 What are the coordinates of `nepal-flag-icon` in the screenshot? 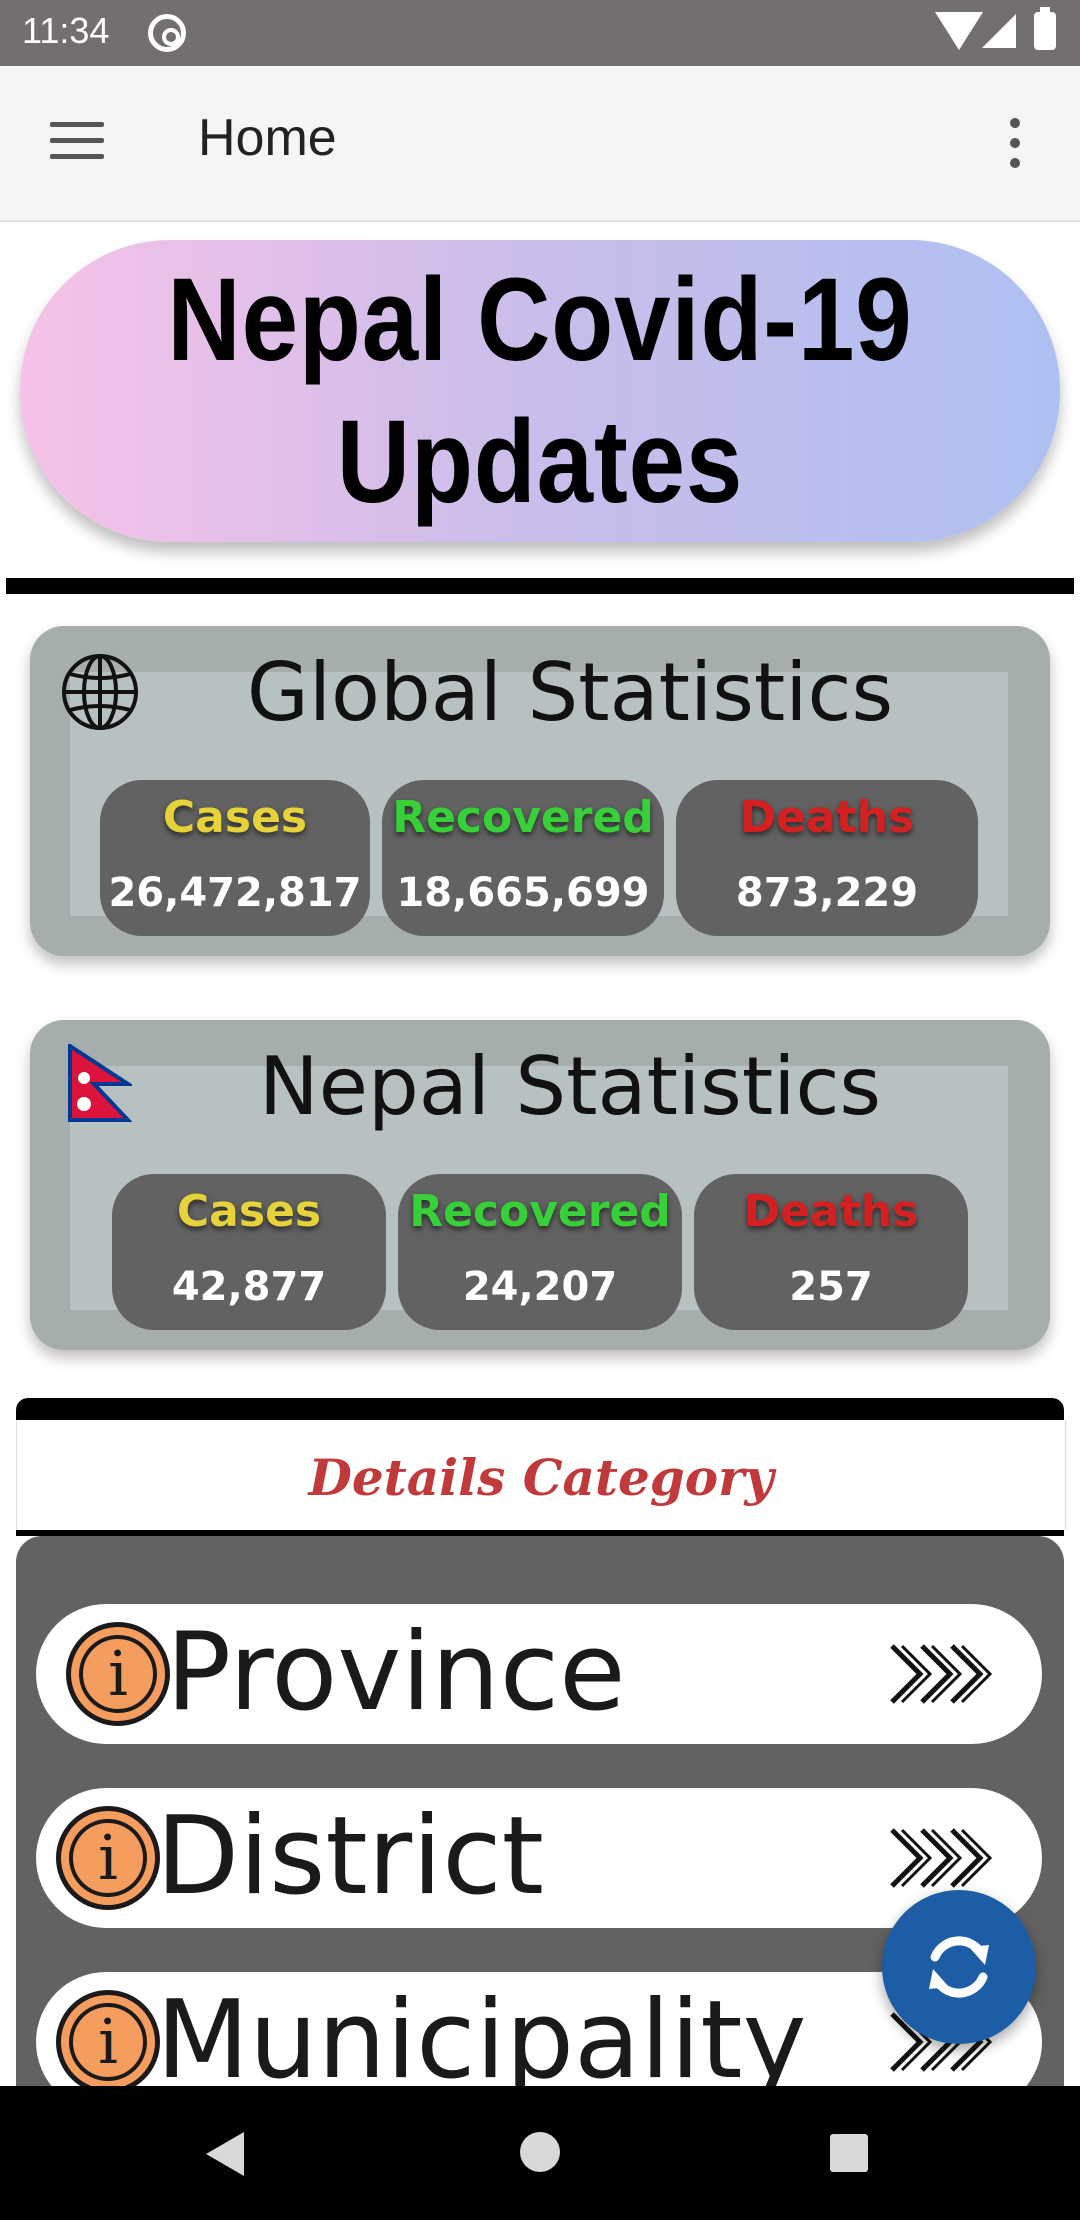 It's located at (100, 1083).